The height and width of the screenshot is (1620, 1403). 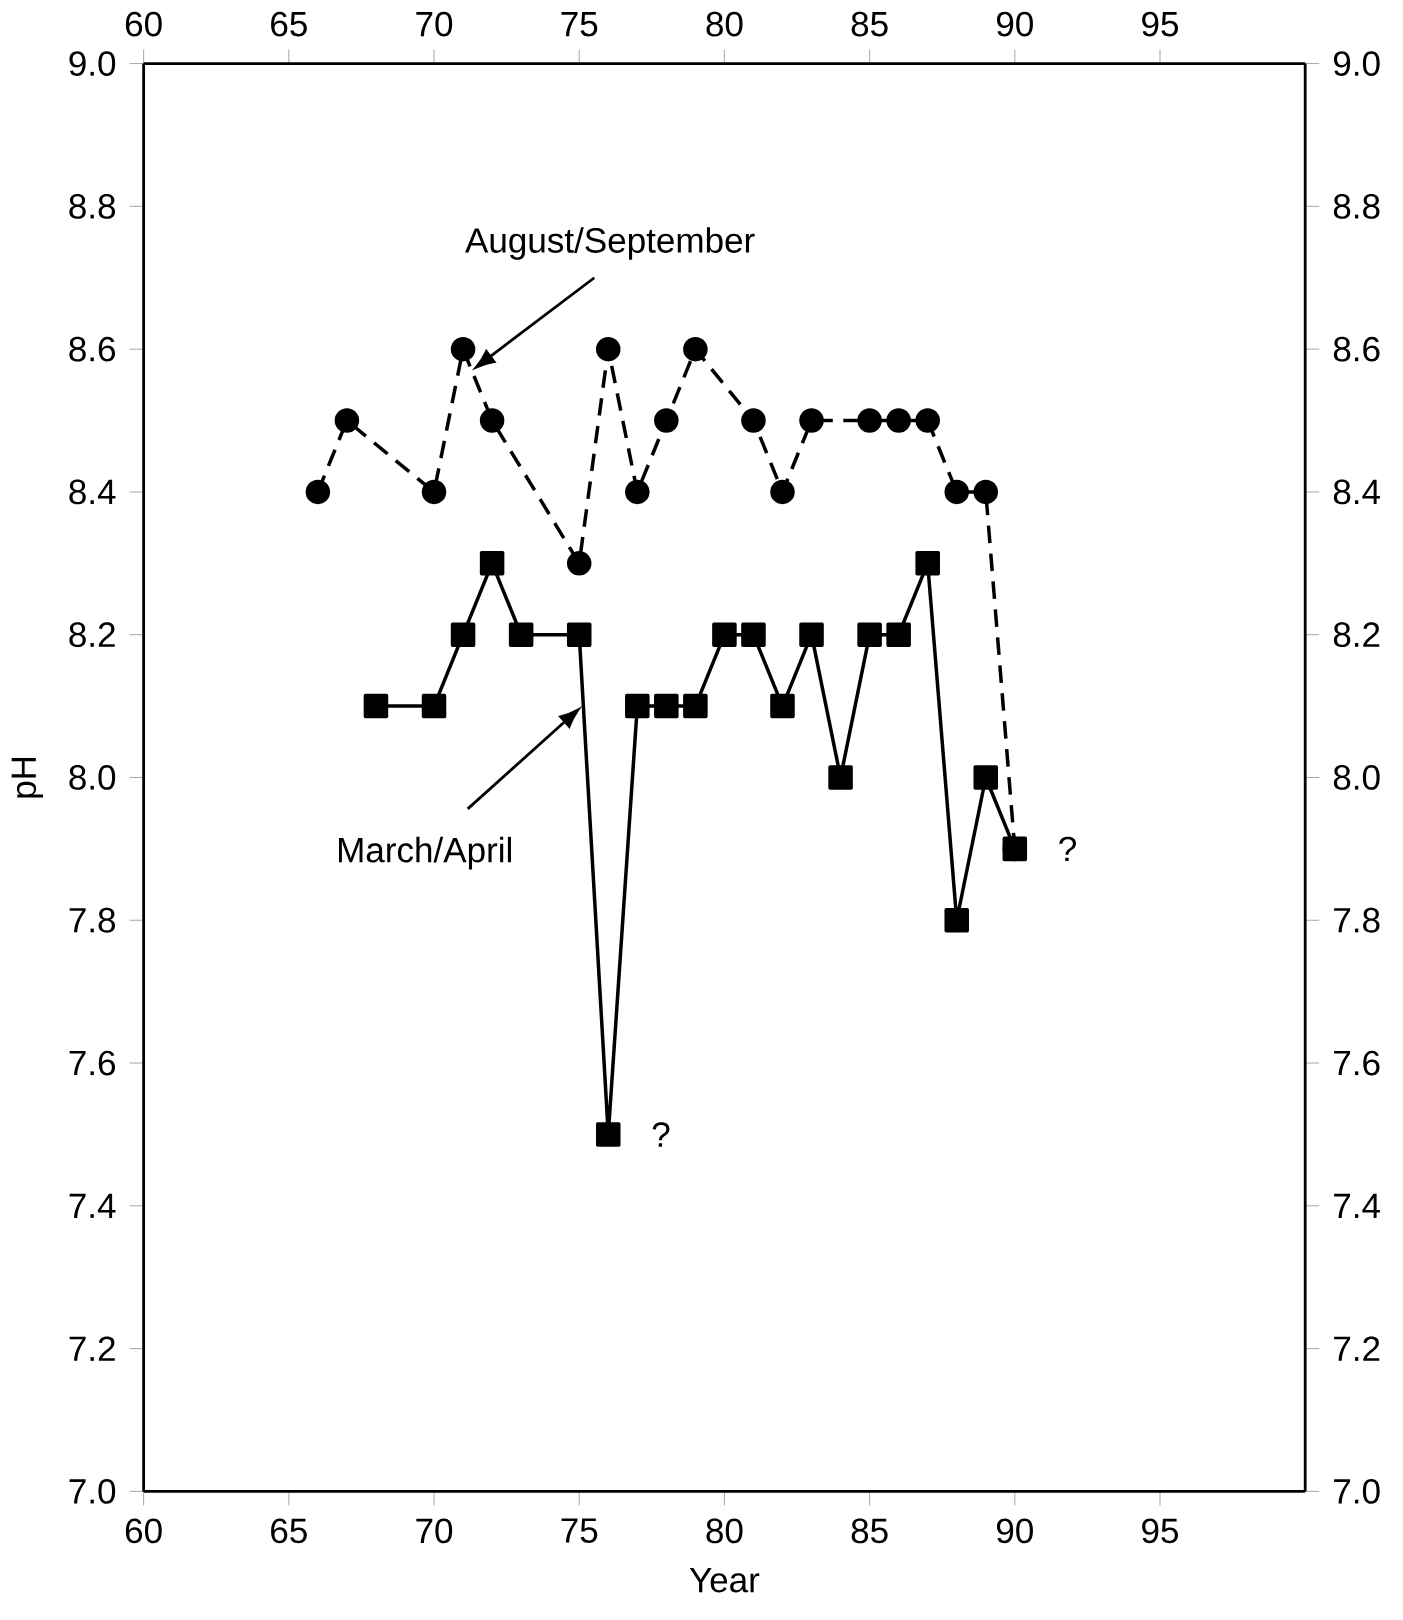 What do you see at coordinates (92, 777) in the screenshot?
I see `y-tick-label: 8.0` at bounding box center [92, 777].